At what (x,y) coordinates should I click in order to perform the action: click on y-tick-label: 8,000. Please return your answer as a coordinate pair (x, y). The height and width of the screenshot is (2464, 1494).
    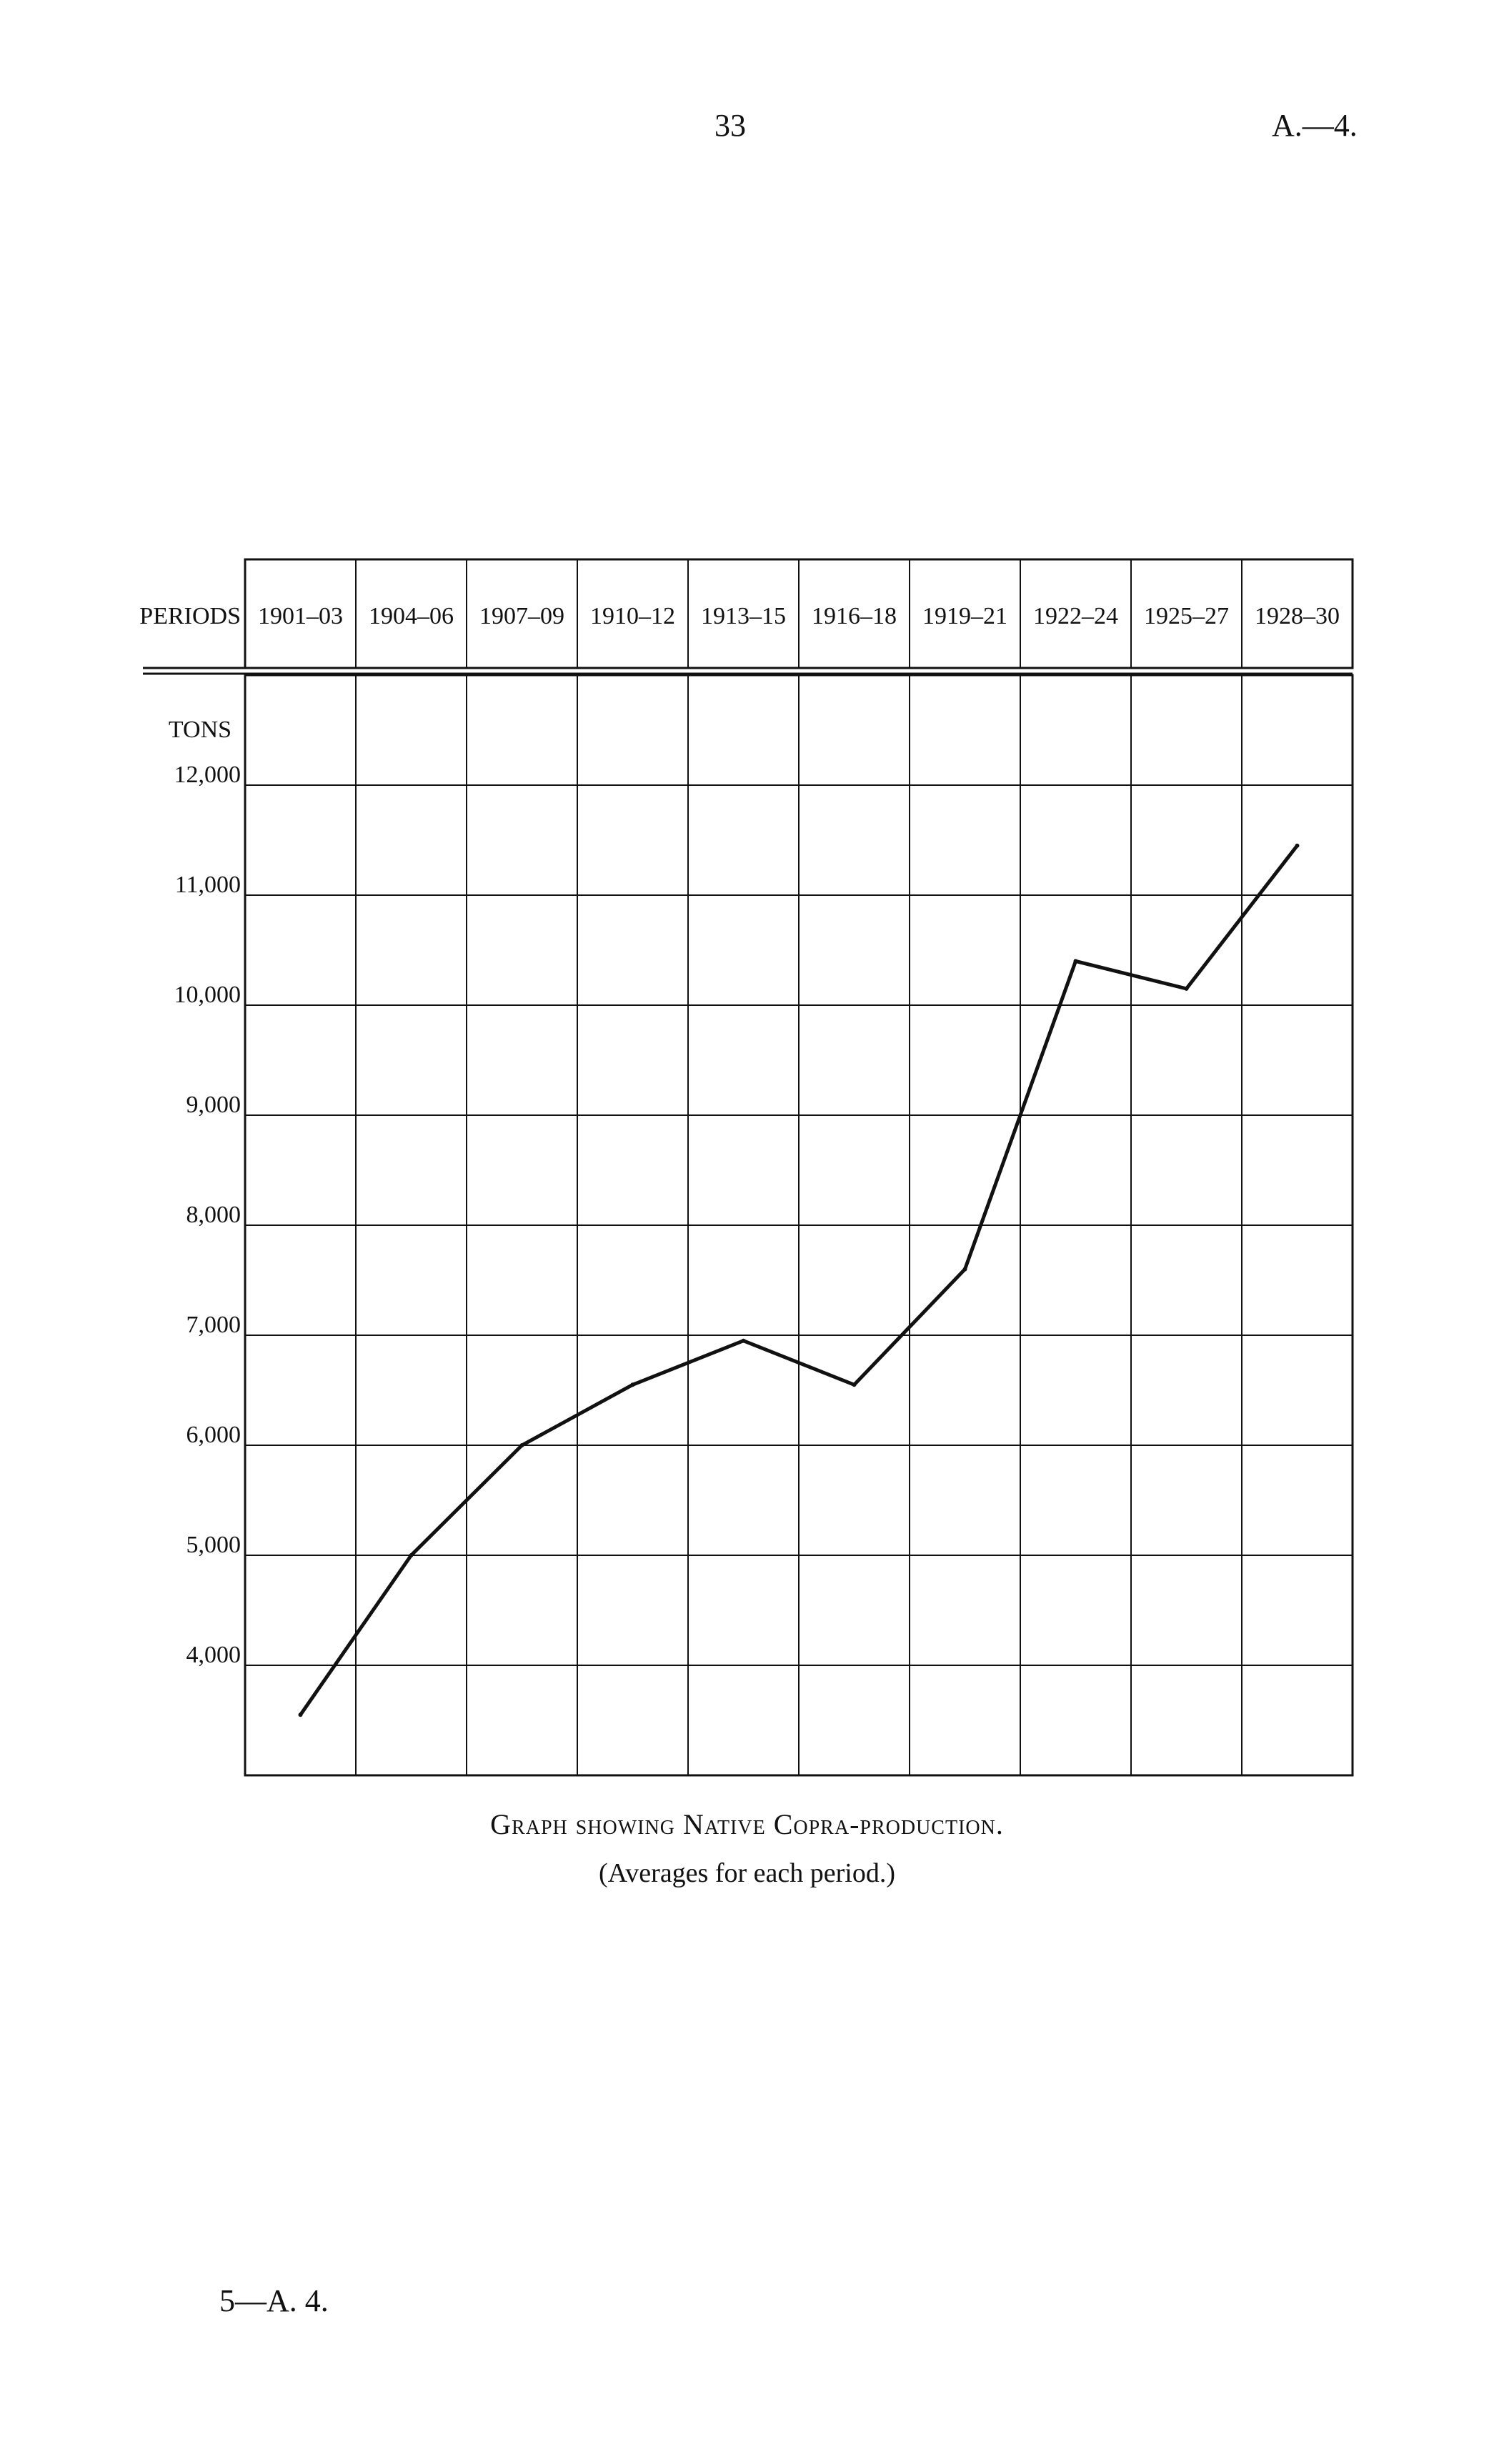
    Looking at the image, I should click on (214, 1215).